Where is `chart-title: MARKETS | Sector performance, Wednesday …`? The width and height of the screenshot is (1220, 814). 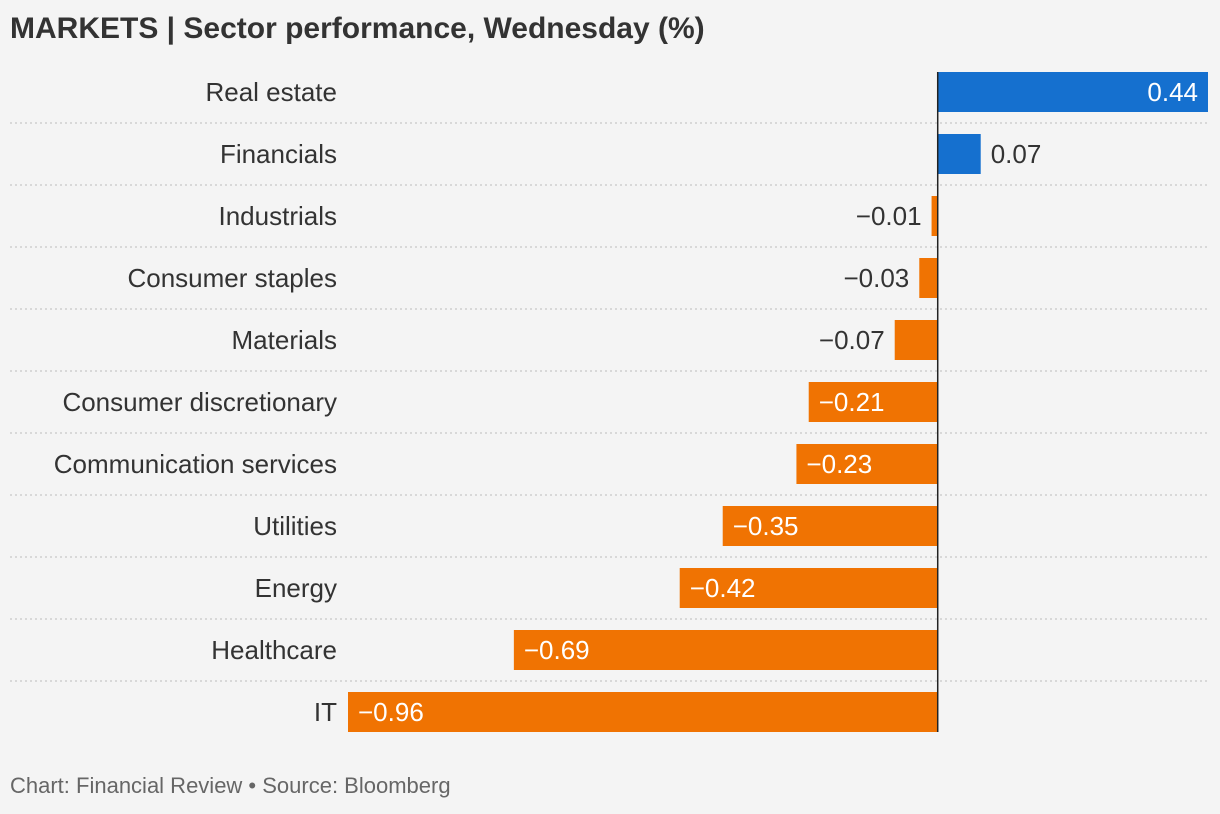 chart-title: MARKETS | Sector performance, Wednesday … is located at coordinates (357, 28).